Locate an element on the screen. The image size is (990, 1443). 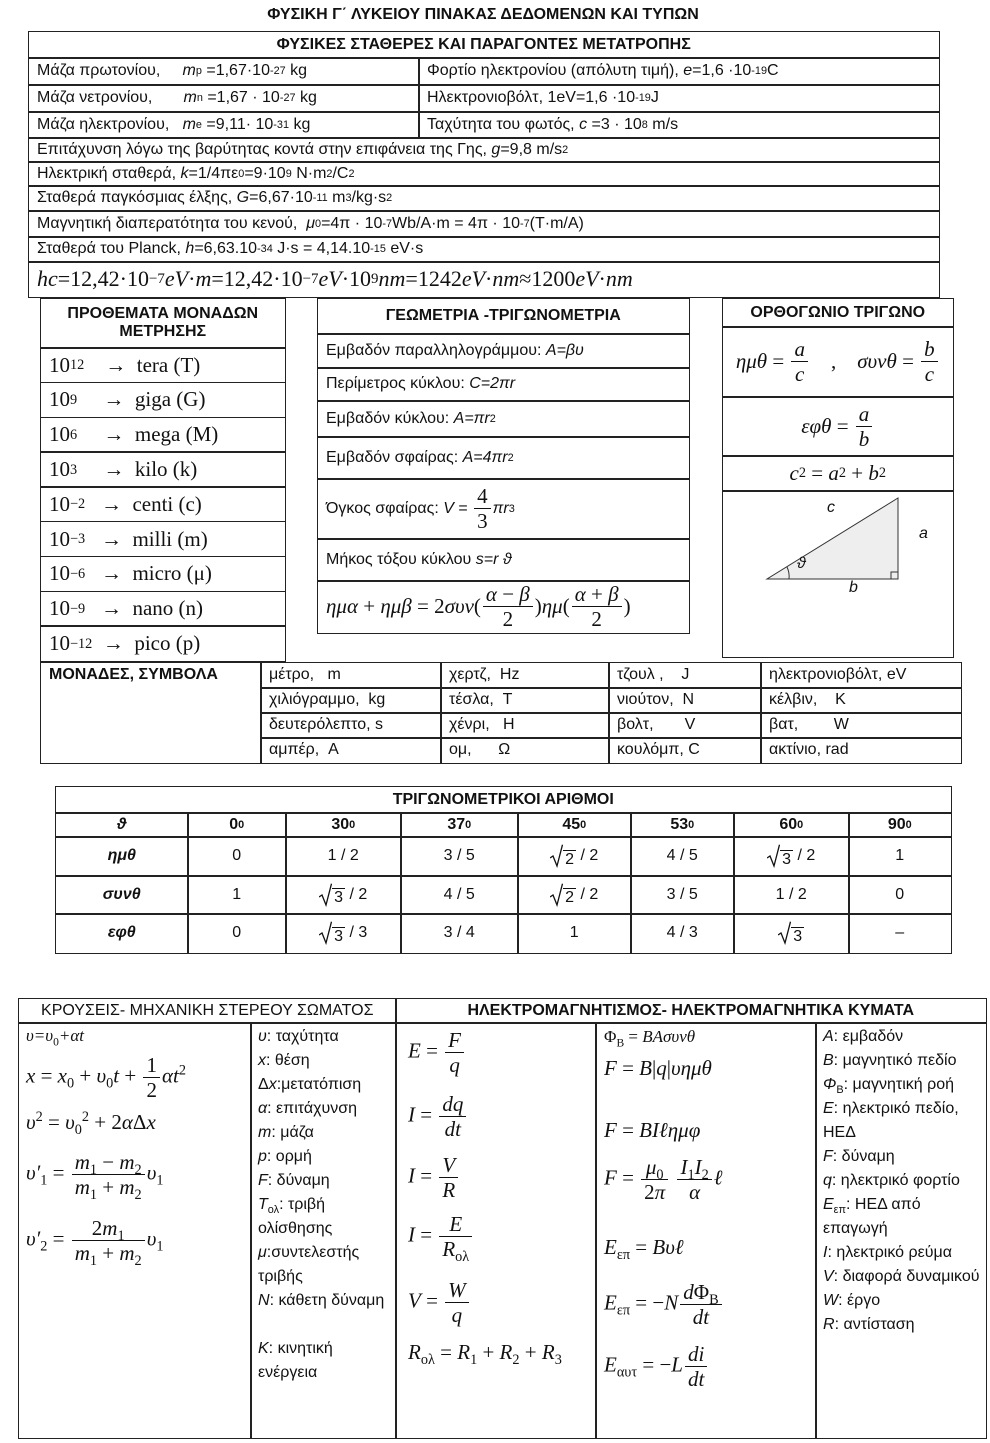
text: / 3 is located at coordinates (356, 933).